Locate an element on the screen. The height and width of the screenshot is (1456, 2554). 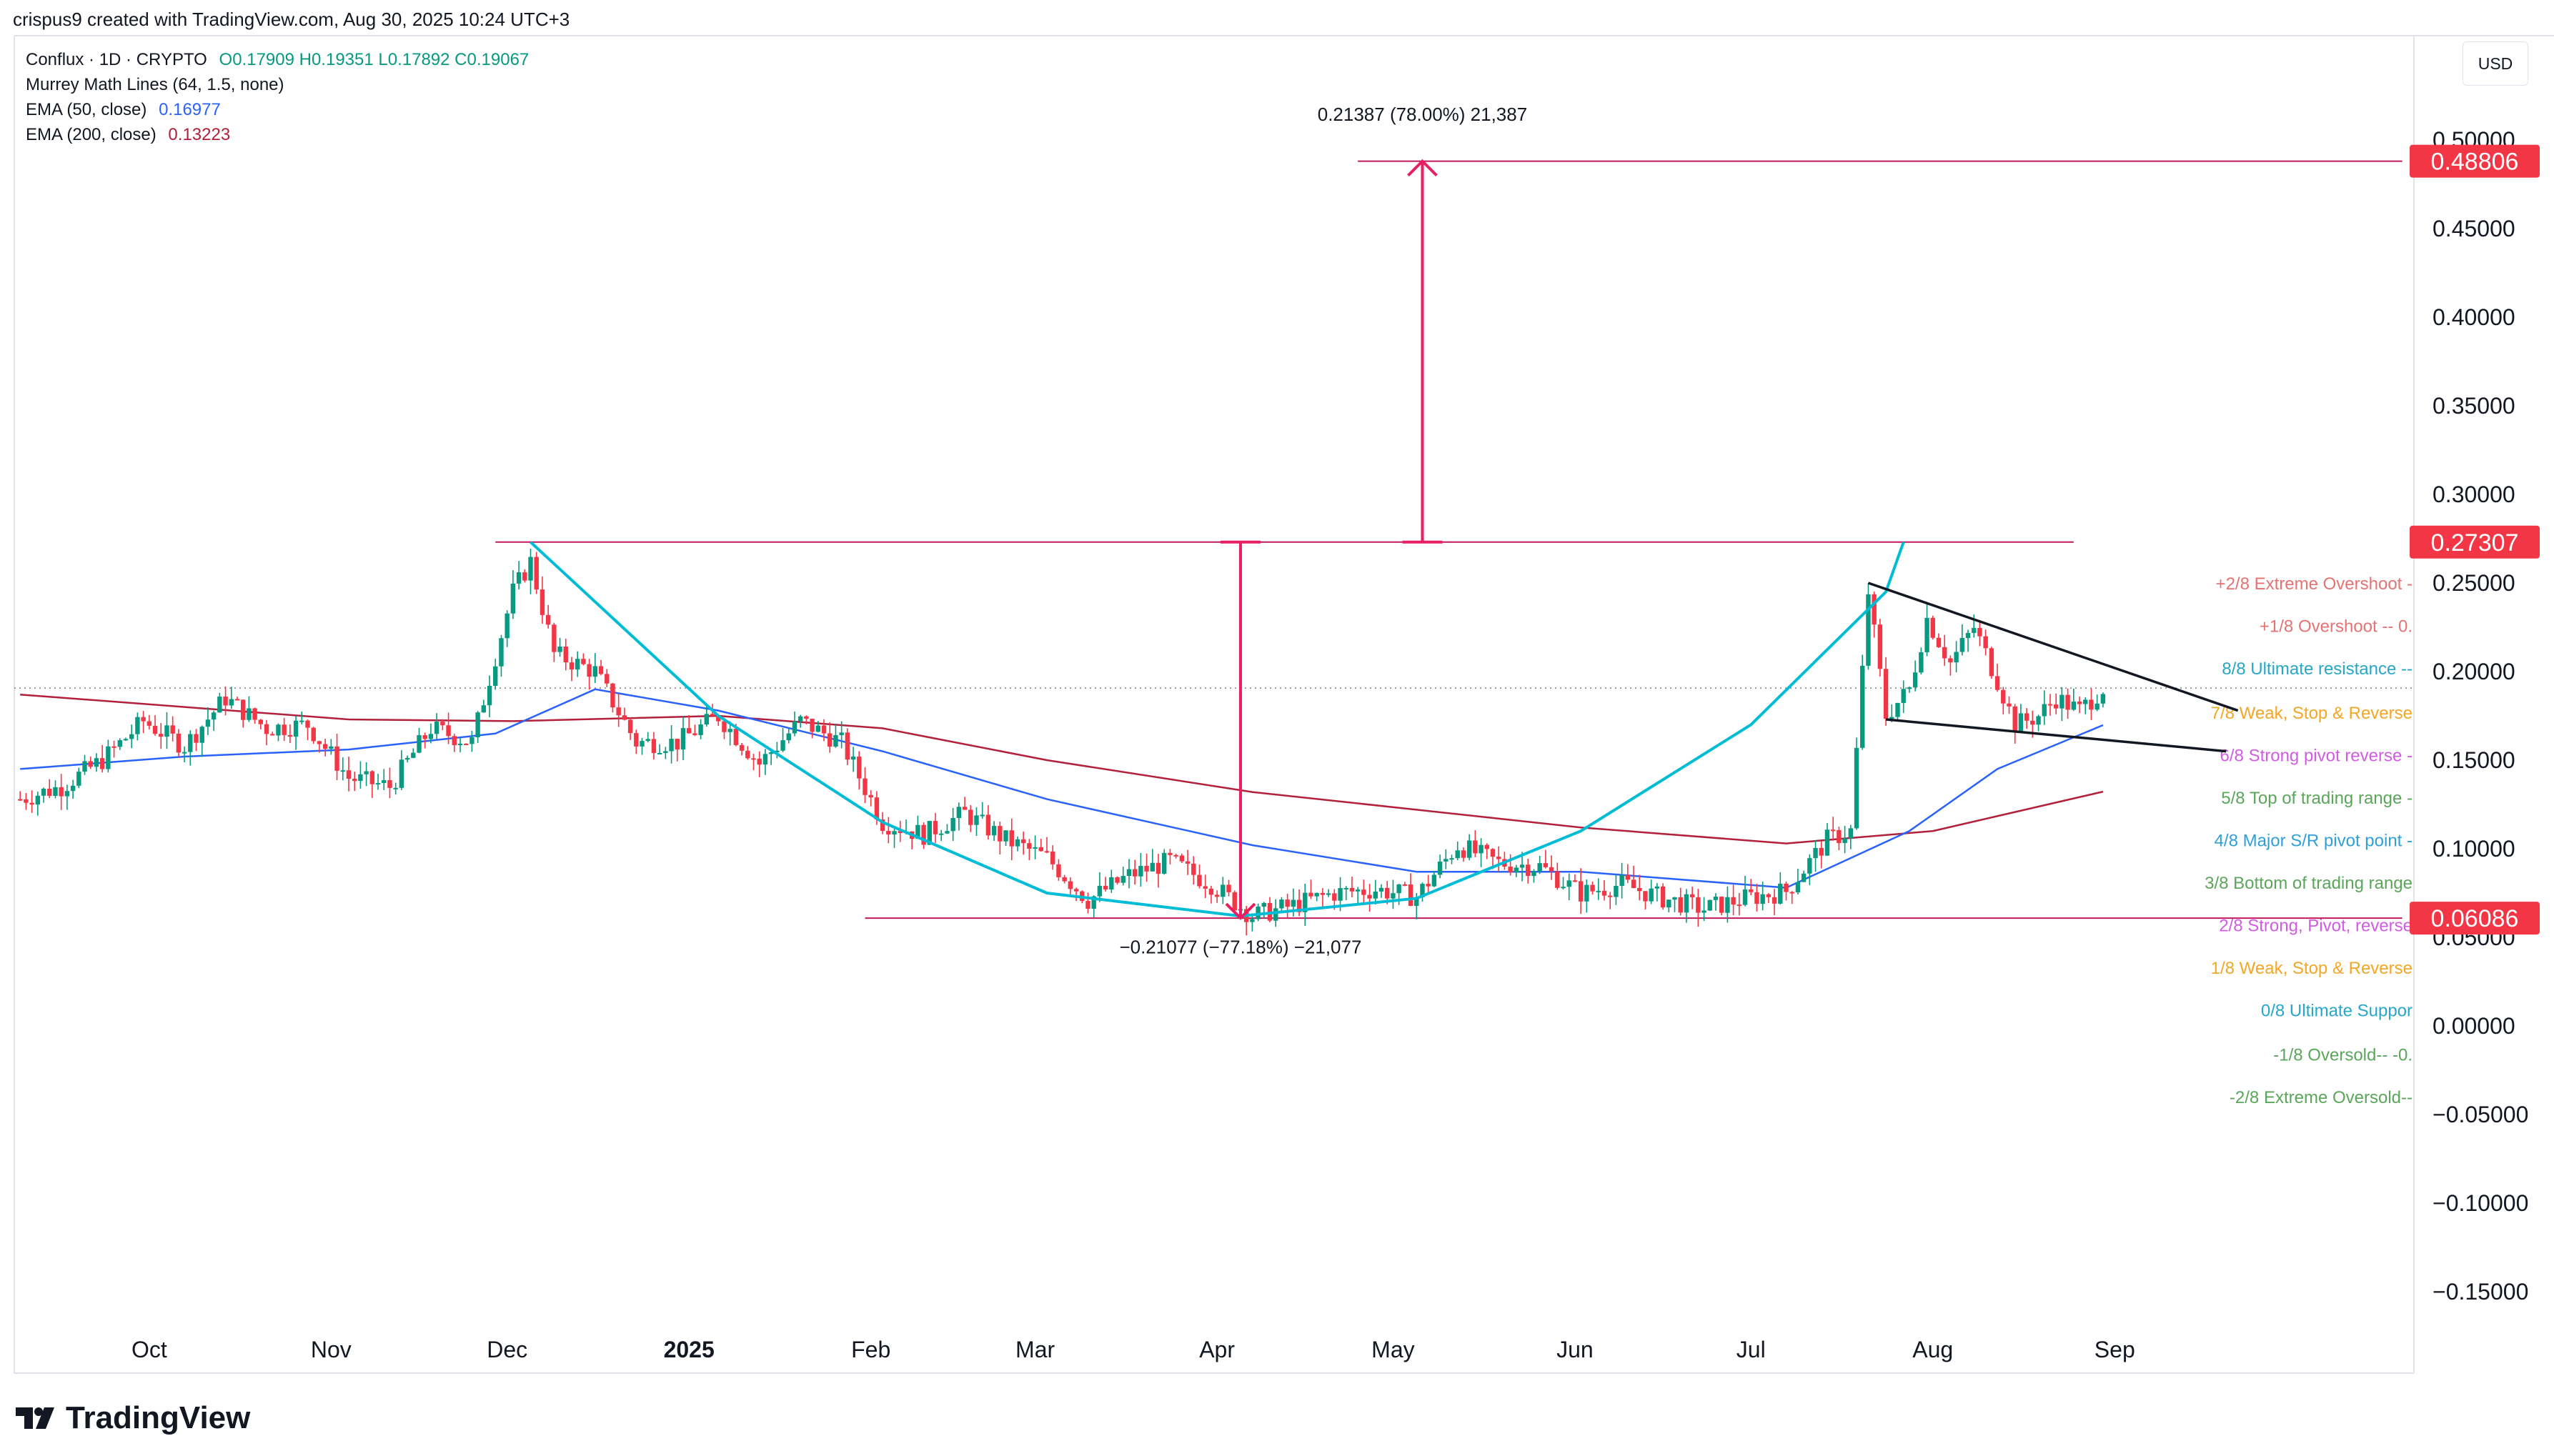
murrey-line-label: 1/8 Weak, Stop & Reverse is located at coordinates (2312, 968).